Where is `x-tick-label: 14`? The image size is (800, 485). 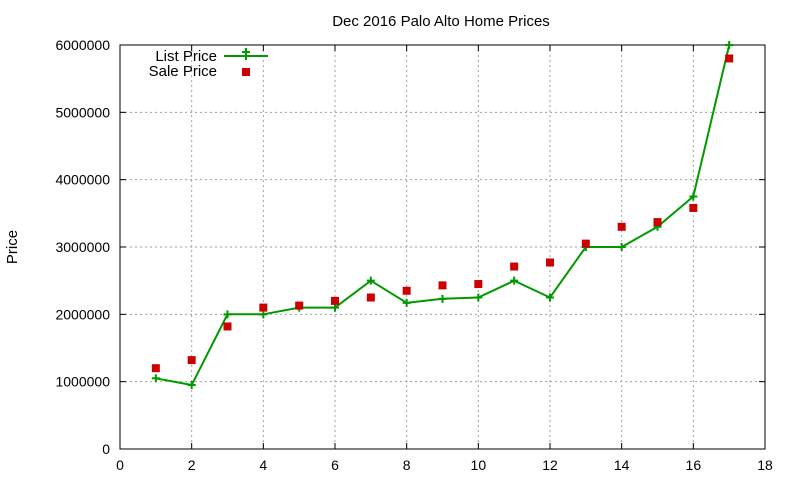 x-tick-label: 14 is located at coordinates (622, 465).